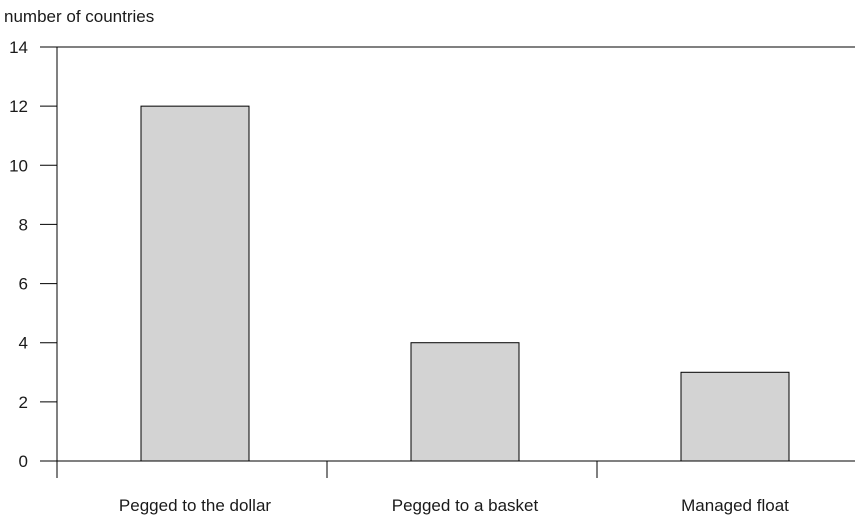 Image resolution: width=855 pixels, height=515 pixels. What do you see at coordinates (23, 402) in the screenshot?
I see `y-tick-label: 2` at bounding box center [23, 402].